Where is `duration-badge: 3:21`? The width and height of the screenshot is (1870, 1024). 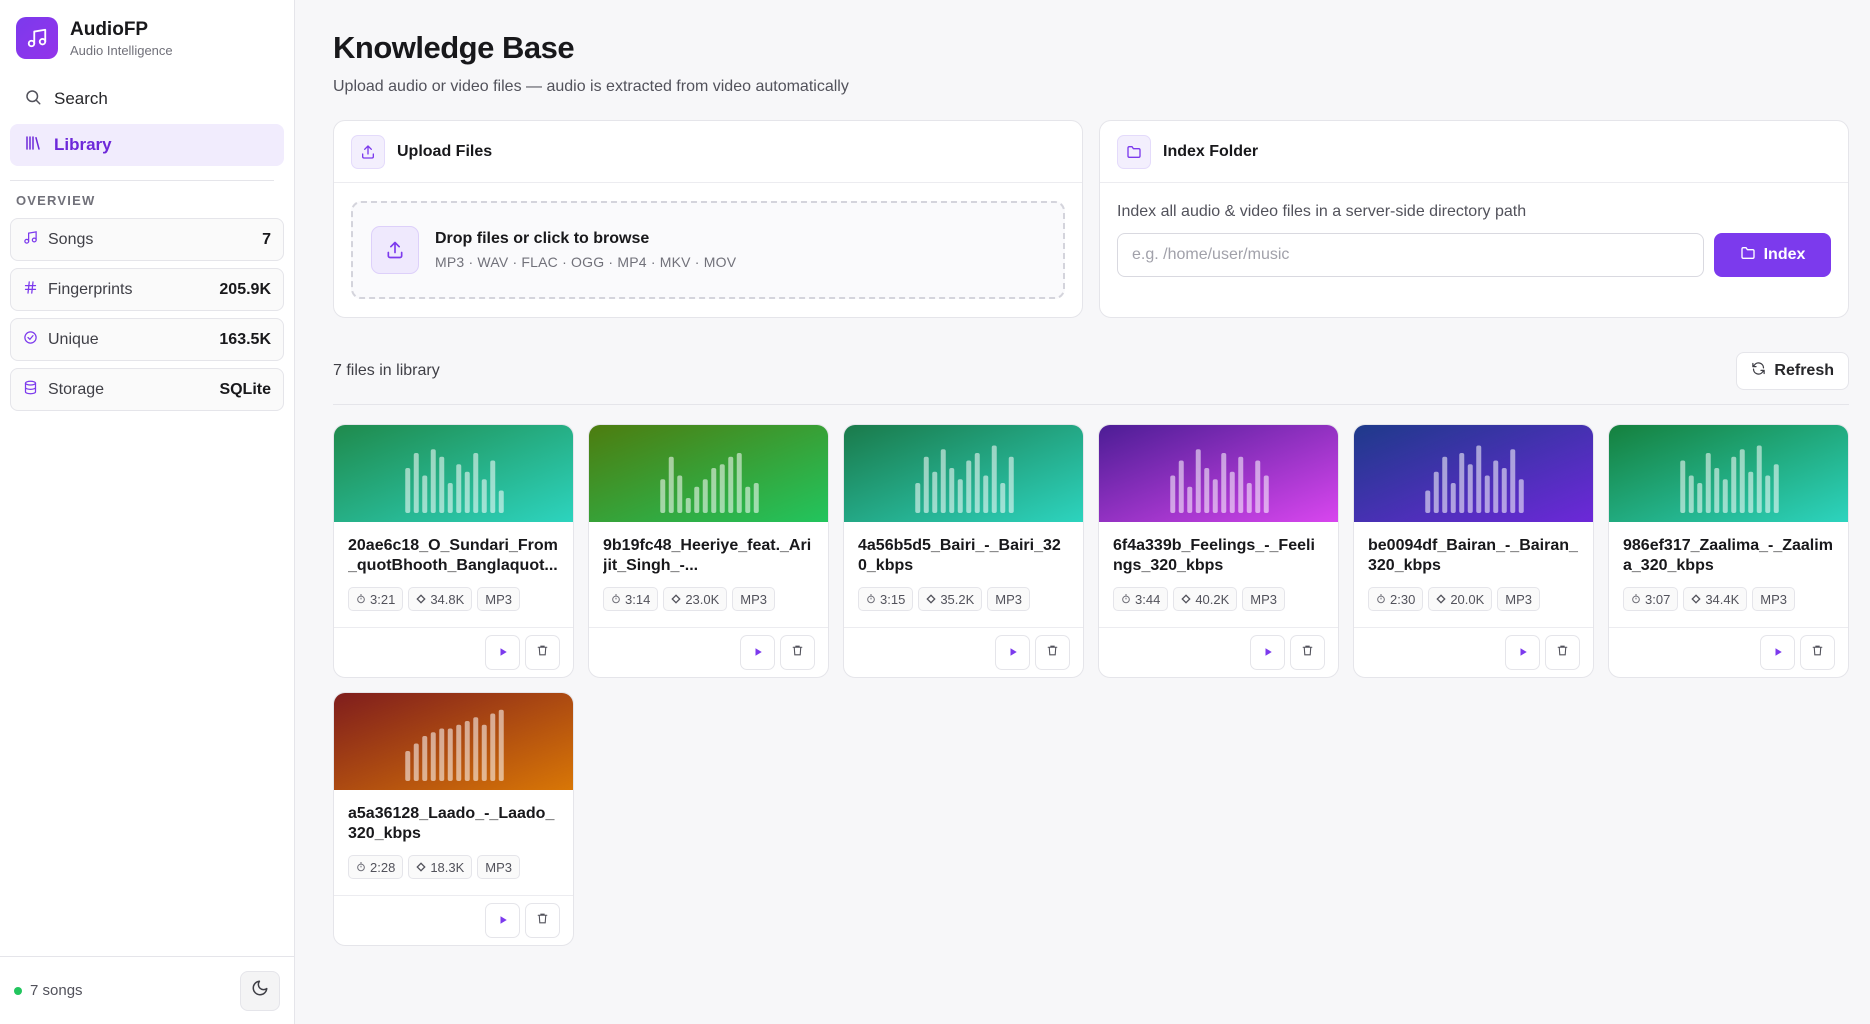
duration-badge: 3:21 is located at coordinates (376, 599).